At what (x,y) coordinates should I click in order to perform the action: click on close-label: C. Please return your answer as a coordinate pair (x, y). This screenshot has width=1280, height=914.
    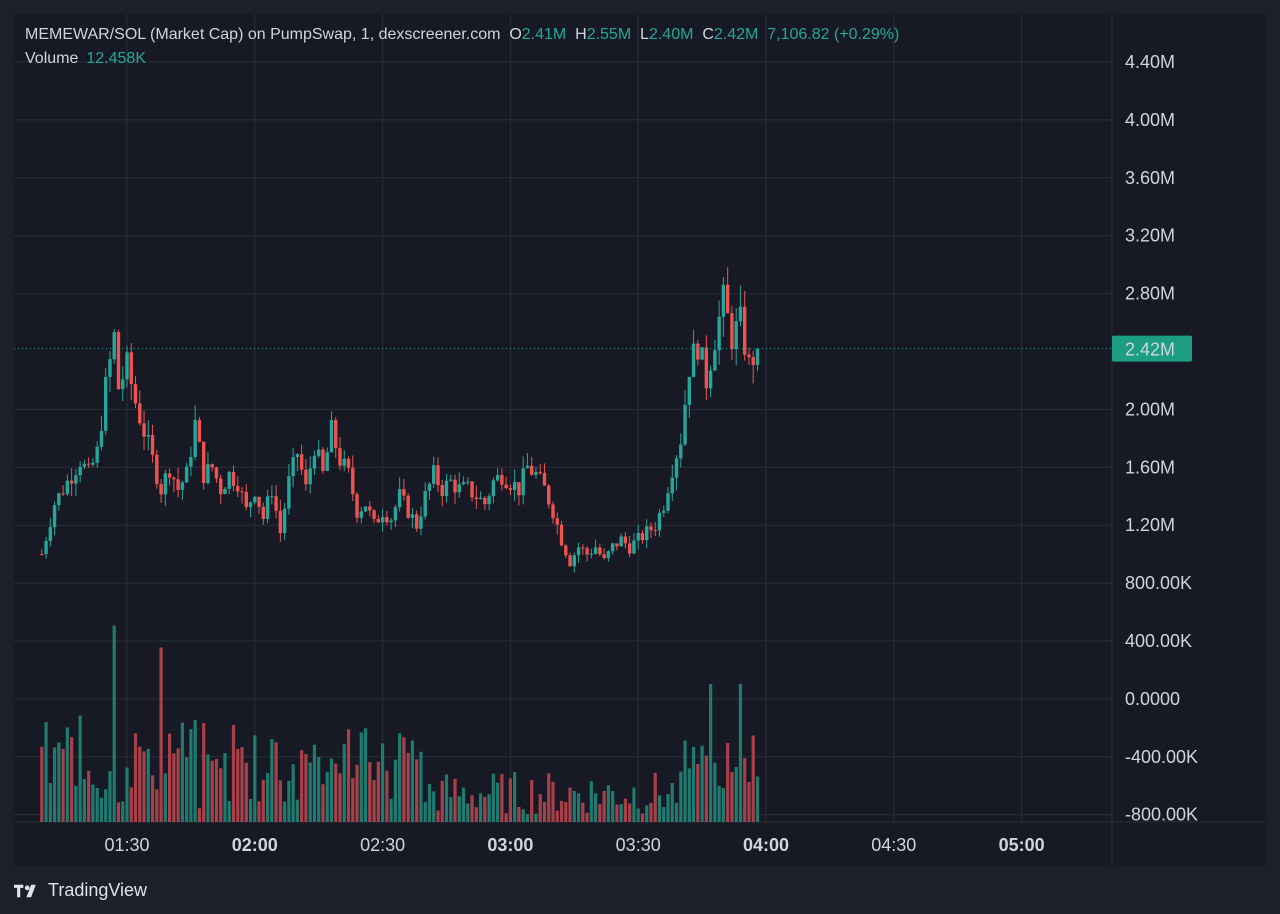
    Looking at the image, I should click on (708, 34).